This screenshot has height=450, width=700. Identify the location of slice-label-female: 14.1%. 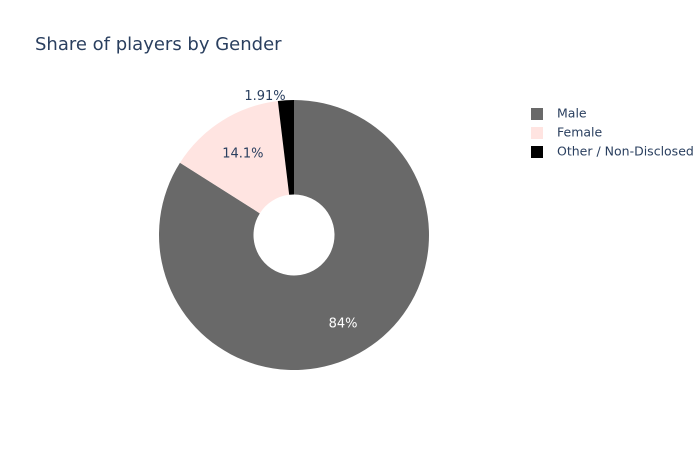
(242, 154).